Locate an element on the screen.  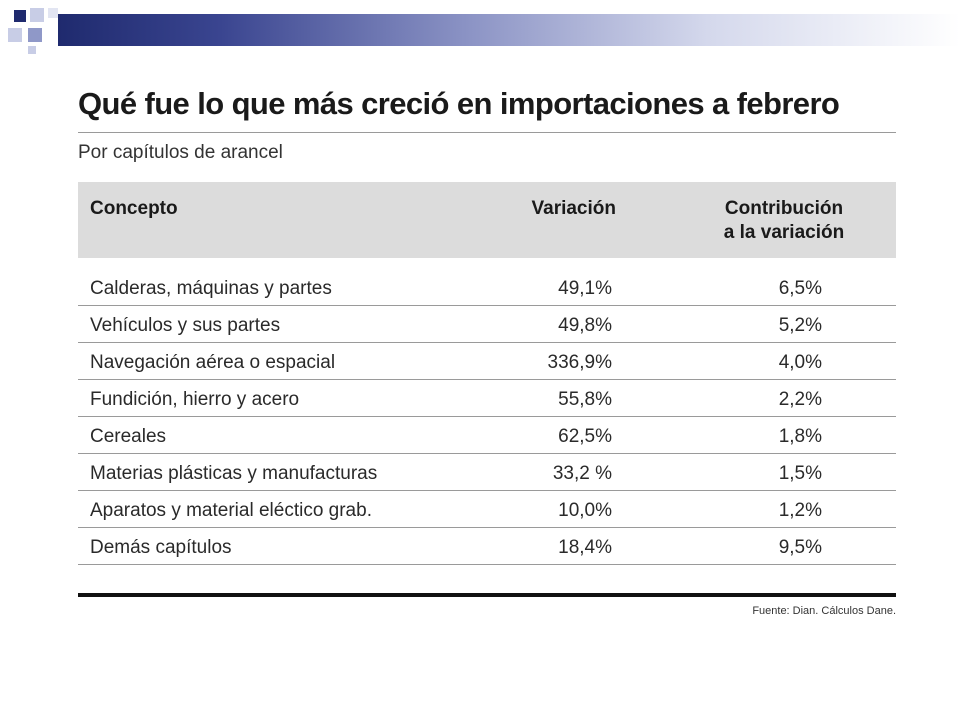
gradient-header-bar is located at coordinates (509, 30).